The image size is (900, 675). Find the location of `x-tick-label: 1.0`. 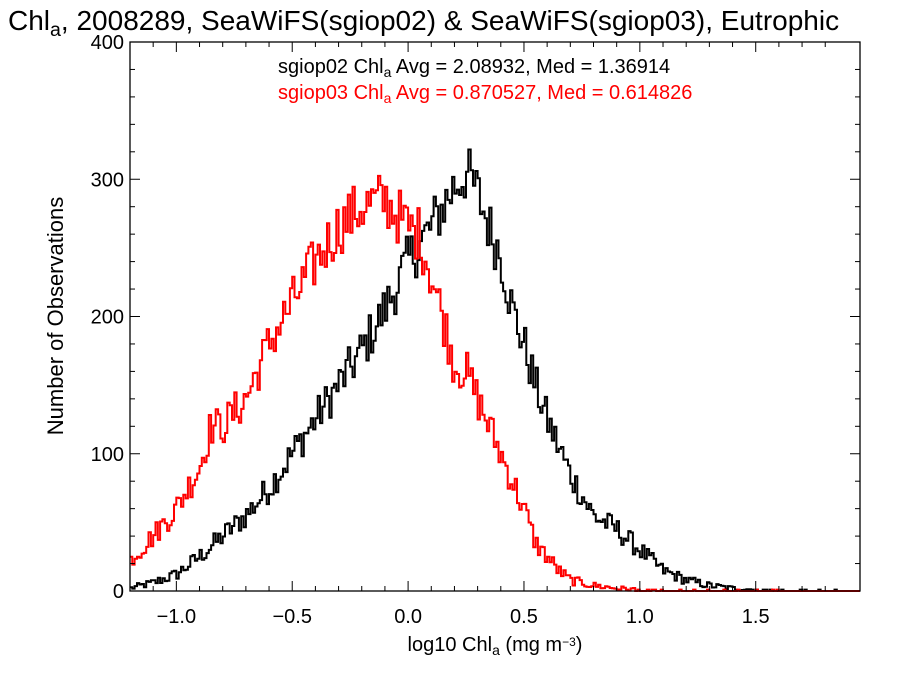

x-tick-label: 1.0 is located at coordinates (640, 617).